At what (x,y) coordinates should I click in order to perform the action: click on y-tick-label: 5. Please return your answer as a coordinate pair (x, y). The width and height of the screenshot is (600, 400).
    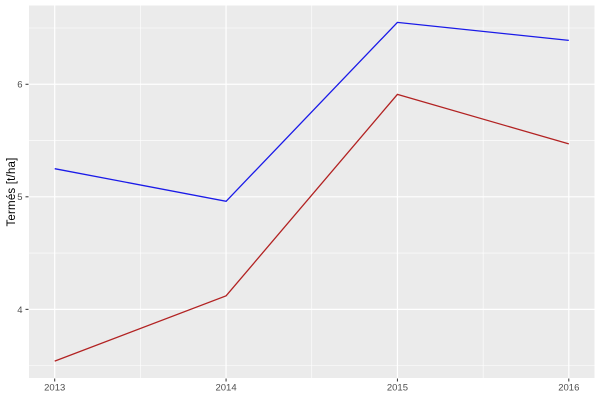
    Looking at the image, I should click on (19, 197).